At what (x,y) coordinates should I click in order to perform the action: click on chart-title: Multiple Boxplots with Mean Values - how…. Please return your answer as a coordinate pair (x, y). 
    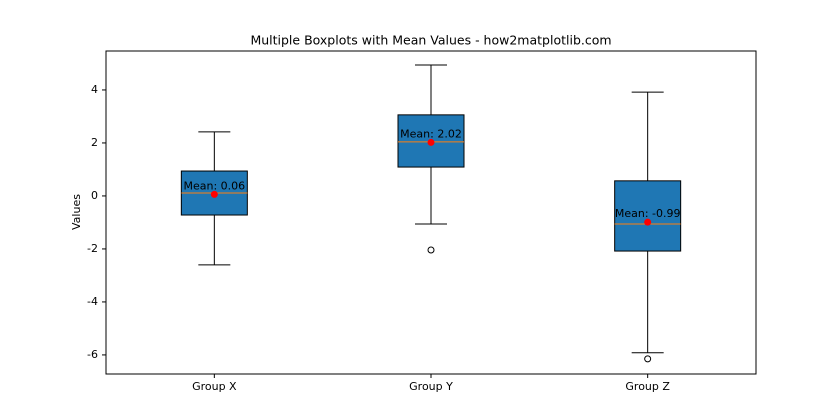
    Looking at the image, I should click on (430, 40).